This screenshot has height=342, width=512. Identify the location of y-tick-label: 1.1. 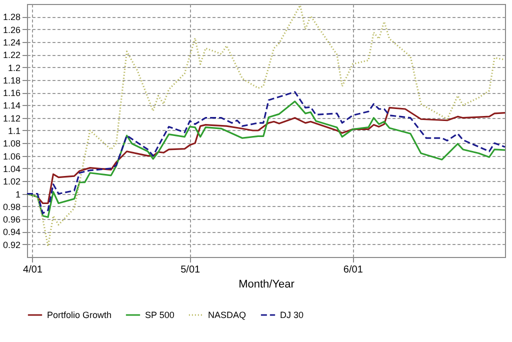
(14, 131).